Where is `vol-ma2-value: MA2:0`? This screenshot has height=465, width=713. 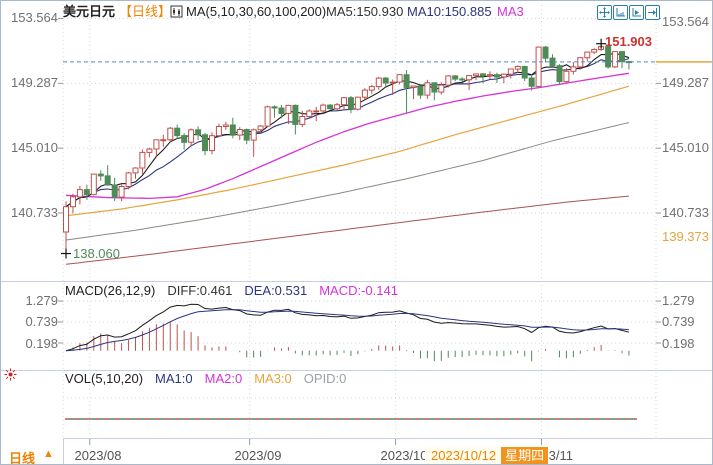
vol-ma2-value: MA2:0 is located at coordinates (223, 378).